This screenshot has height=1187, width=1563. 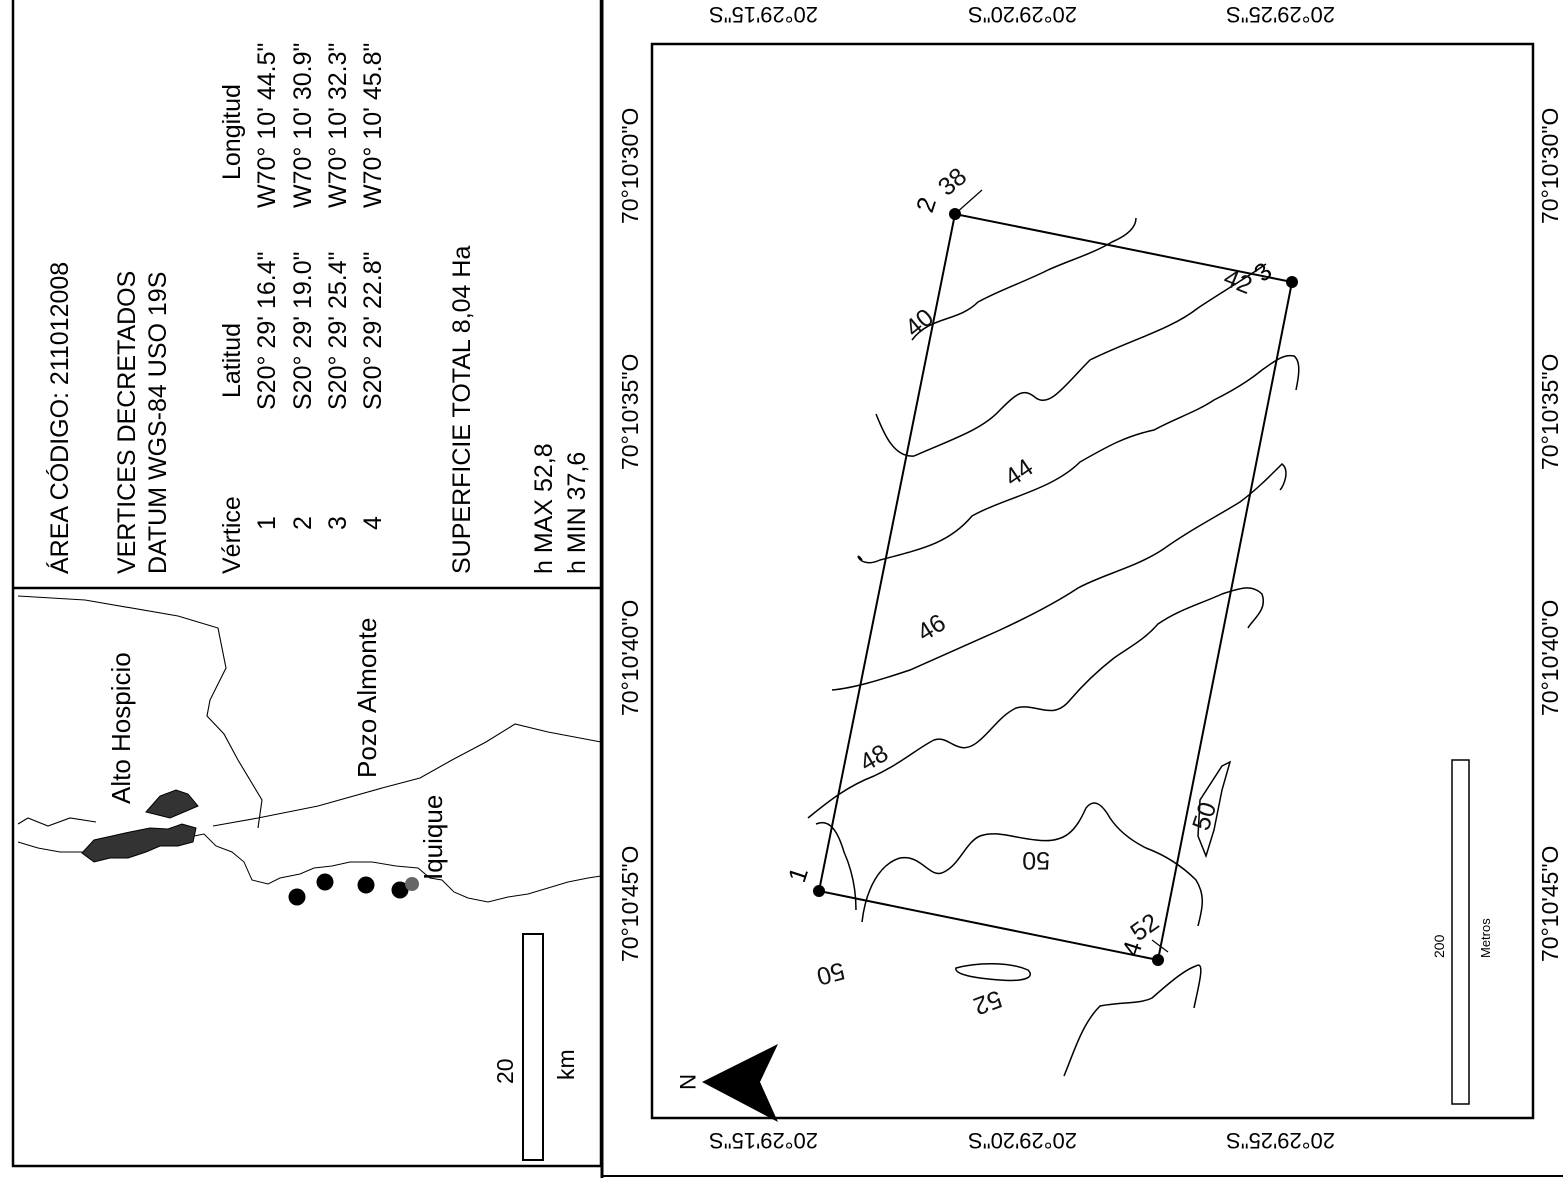 What do you see at coordinates (267, 125) in the screenshot?
I see `vertex-row-1-lon: W70° 10' 44.5"` at bounding box center [267, 125].